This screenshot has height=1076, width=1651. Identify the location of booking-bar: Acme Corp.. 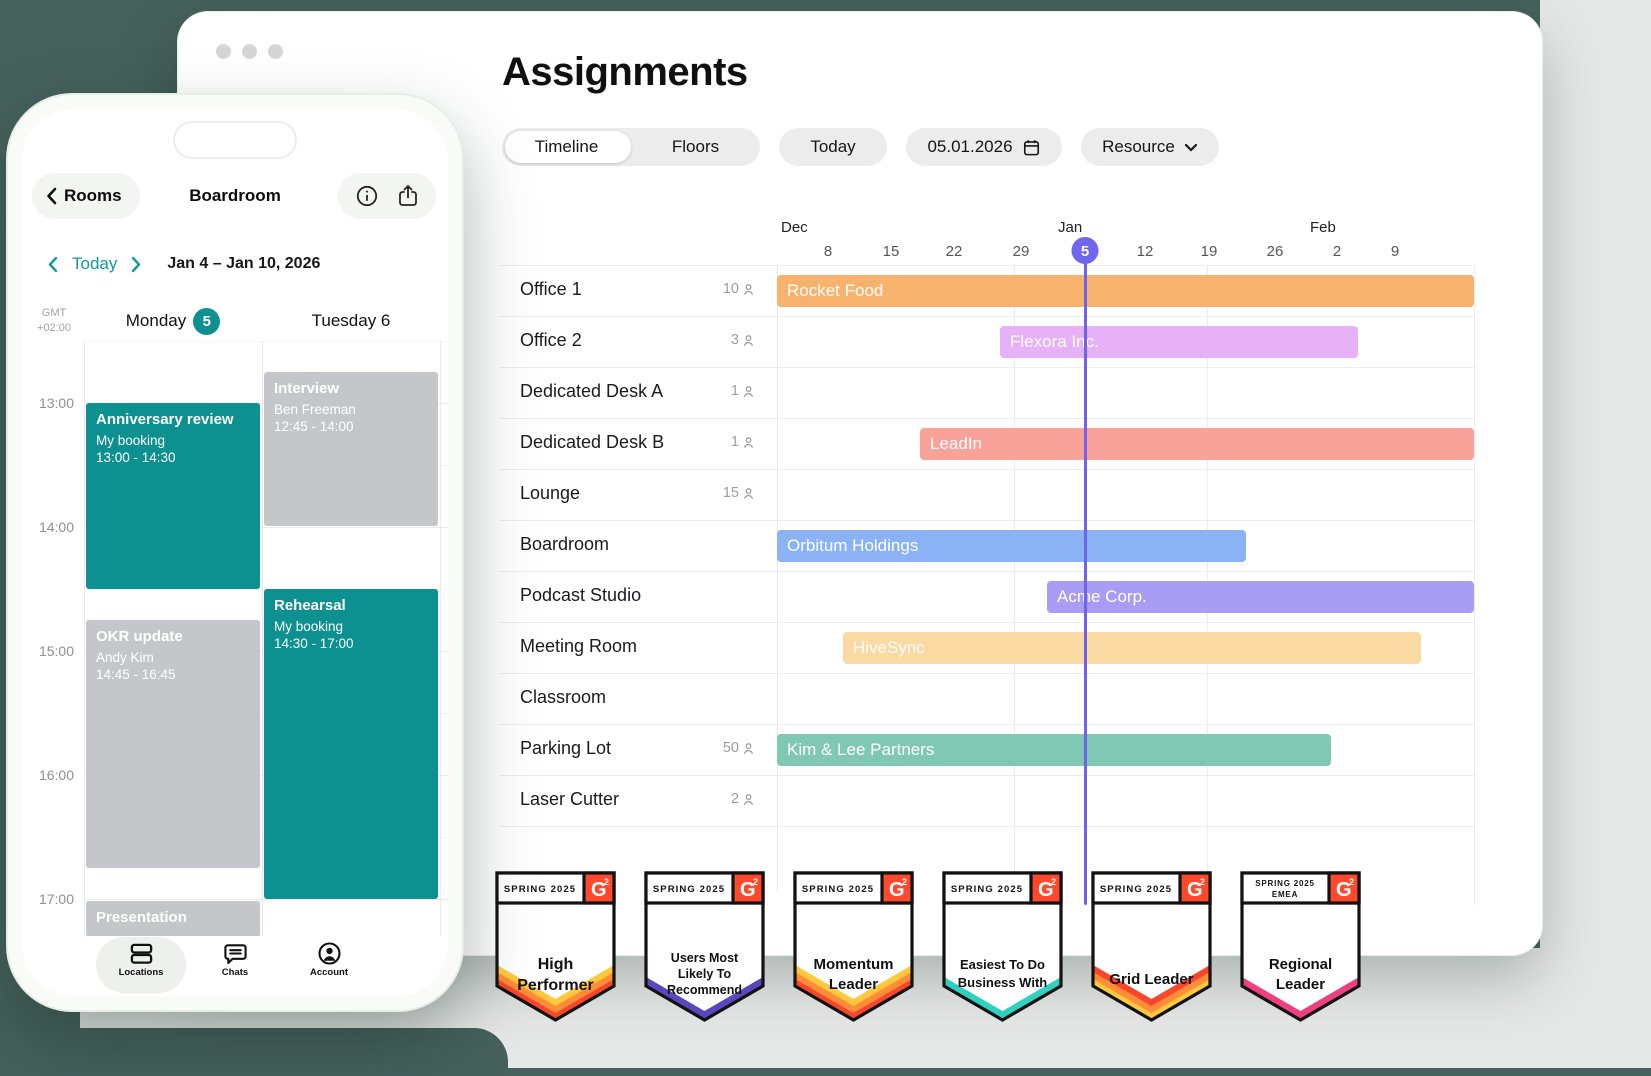
(1260, 597).